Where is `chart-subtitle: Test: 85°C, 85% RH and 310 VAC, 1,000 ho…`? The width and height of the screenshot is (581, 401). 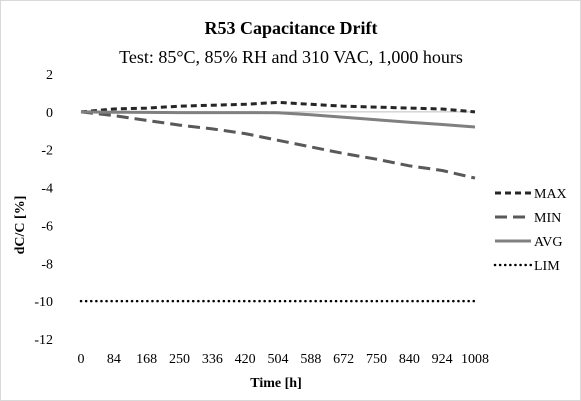 chart-subtitle: Test: 85°C, 85% RH and 310 VAC, 1,000 ho… is located at coordinates (291, 57).